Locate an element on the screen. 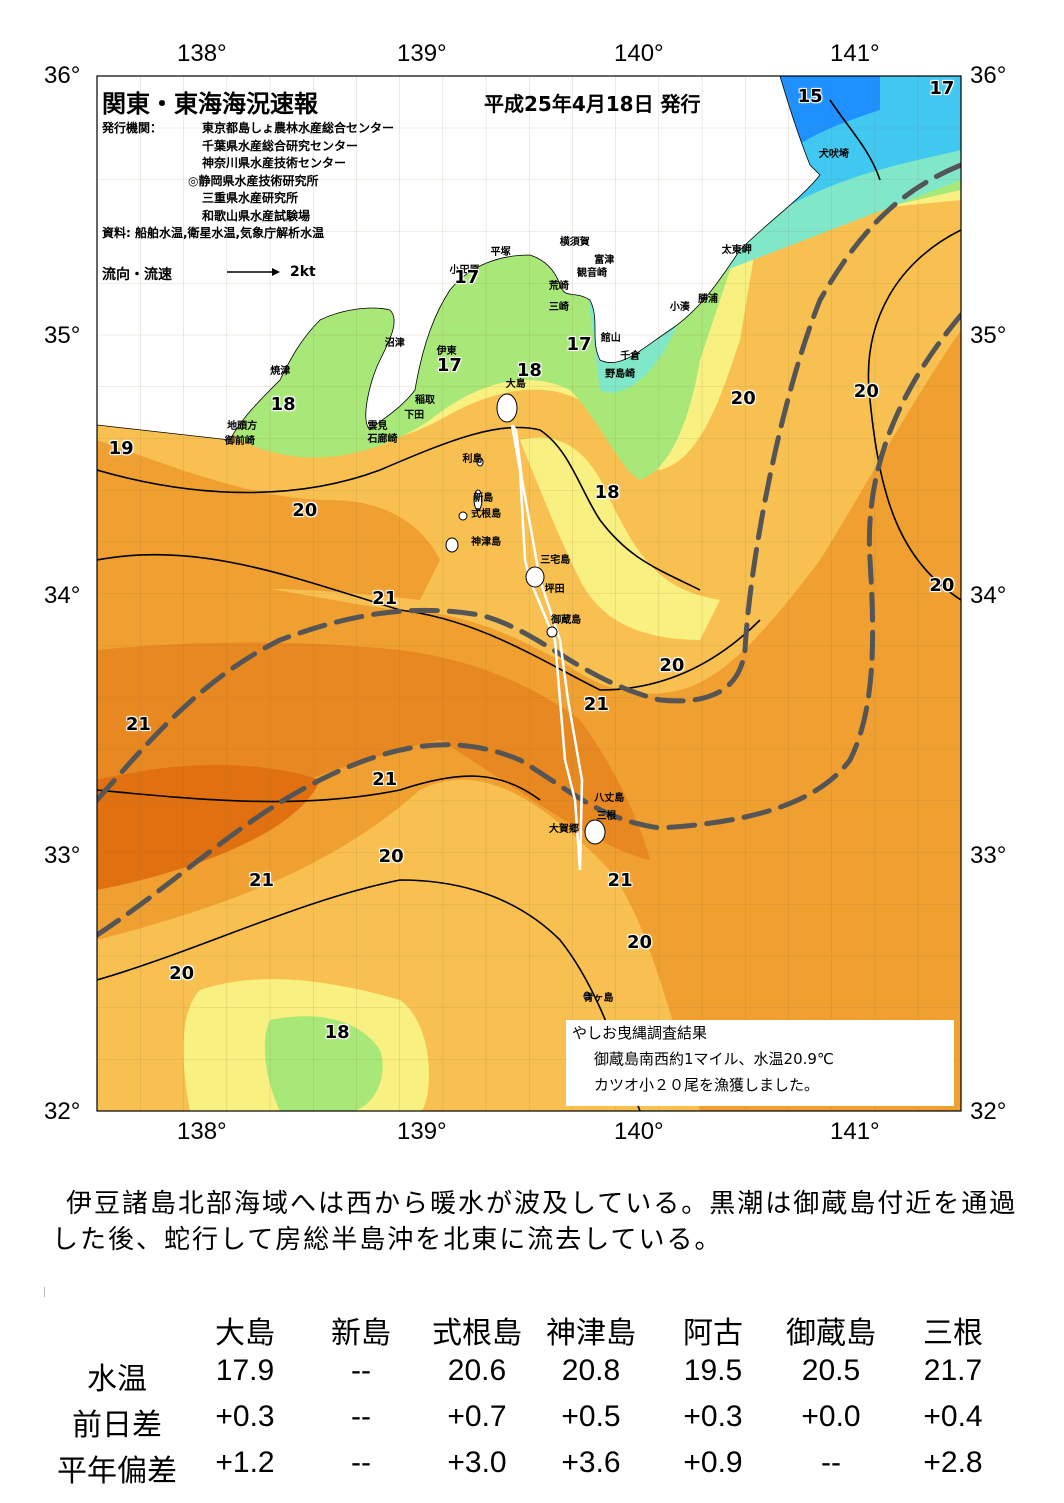  agency-item: 三重県水産研究所 is located at coordinates (250, 198).